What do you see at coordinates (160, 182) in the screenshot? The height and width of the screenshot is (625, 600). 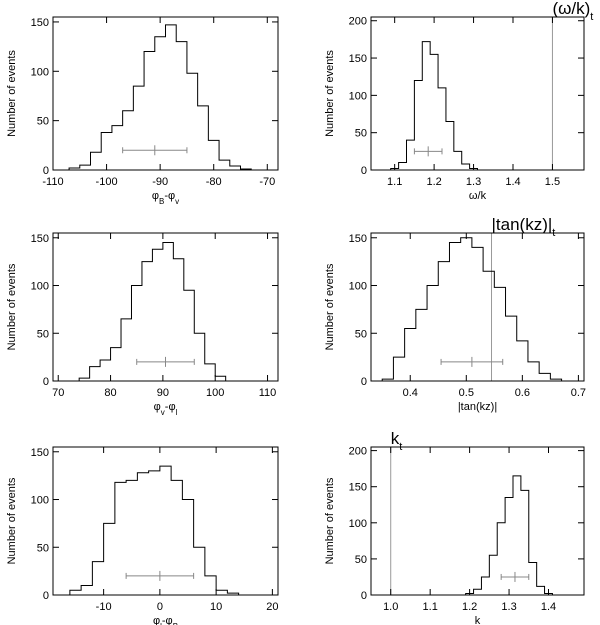 I see `x-tick-label: -90` at bounding box center [160, 182].